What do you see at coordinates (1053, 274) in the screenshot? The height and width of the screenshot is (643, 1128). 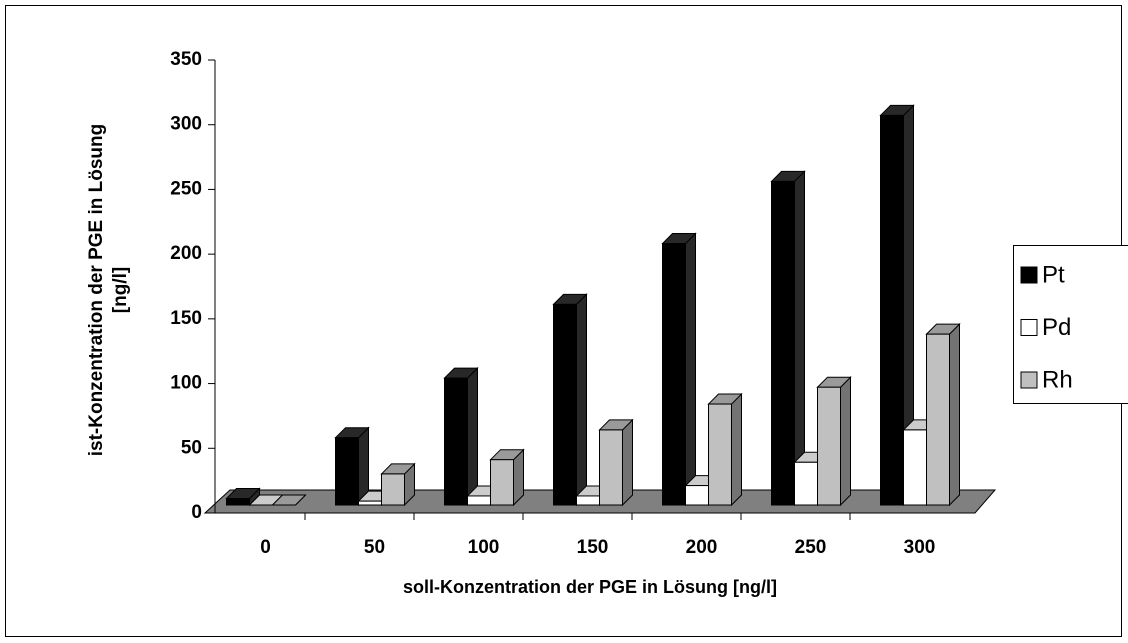 I see `legend-label: Pt` at bounding box center [1053, 274].